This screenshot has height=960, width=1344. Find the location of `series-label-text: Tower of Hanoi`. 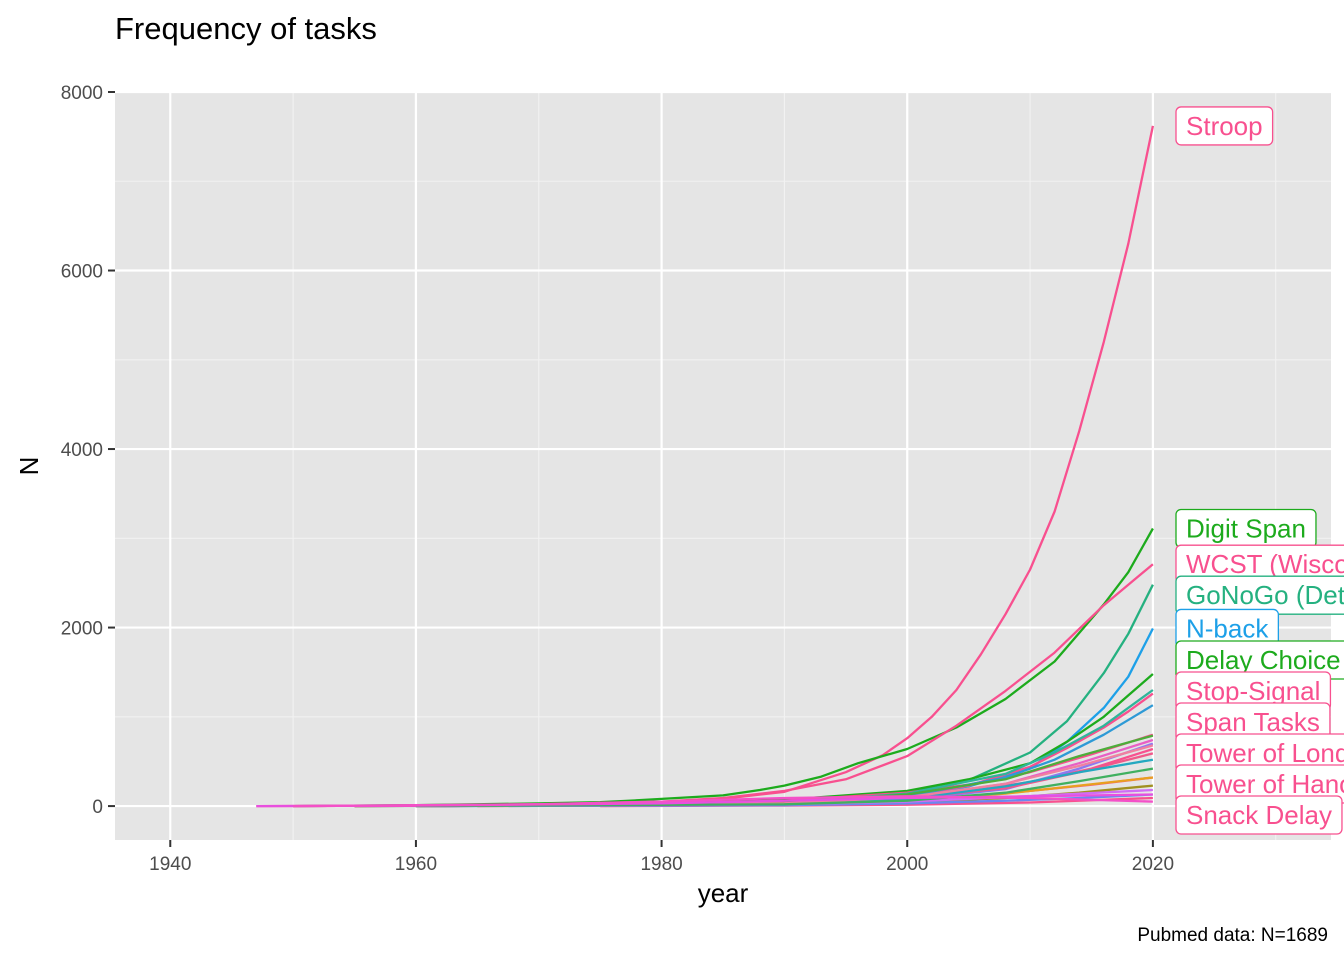

series-label-text: Tower of Hanoi is located at coordinates (1265, 784).